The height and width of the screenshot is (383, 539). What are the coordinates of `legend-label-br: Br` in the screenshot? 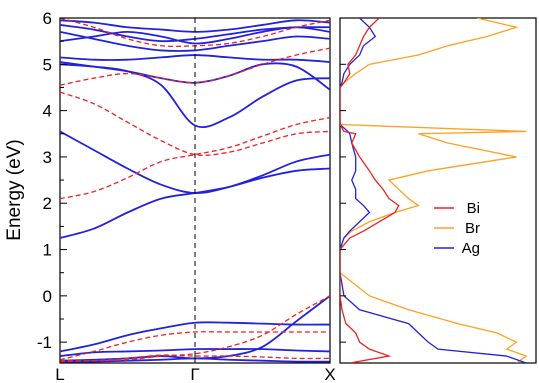 It's located at (472, 228).